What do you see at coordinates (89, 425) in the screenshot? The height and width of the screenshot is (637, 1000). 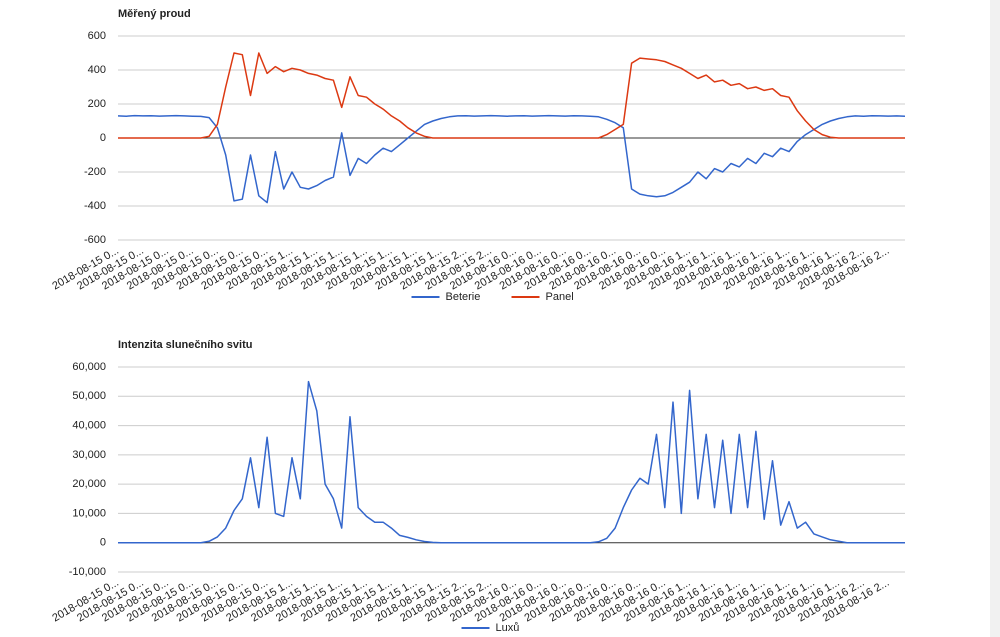 I see `y-tick-label: 40,000` at bounding box center [89, 425].